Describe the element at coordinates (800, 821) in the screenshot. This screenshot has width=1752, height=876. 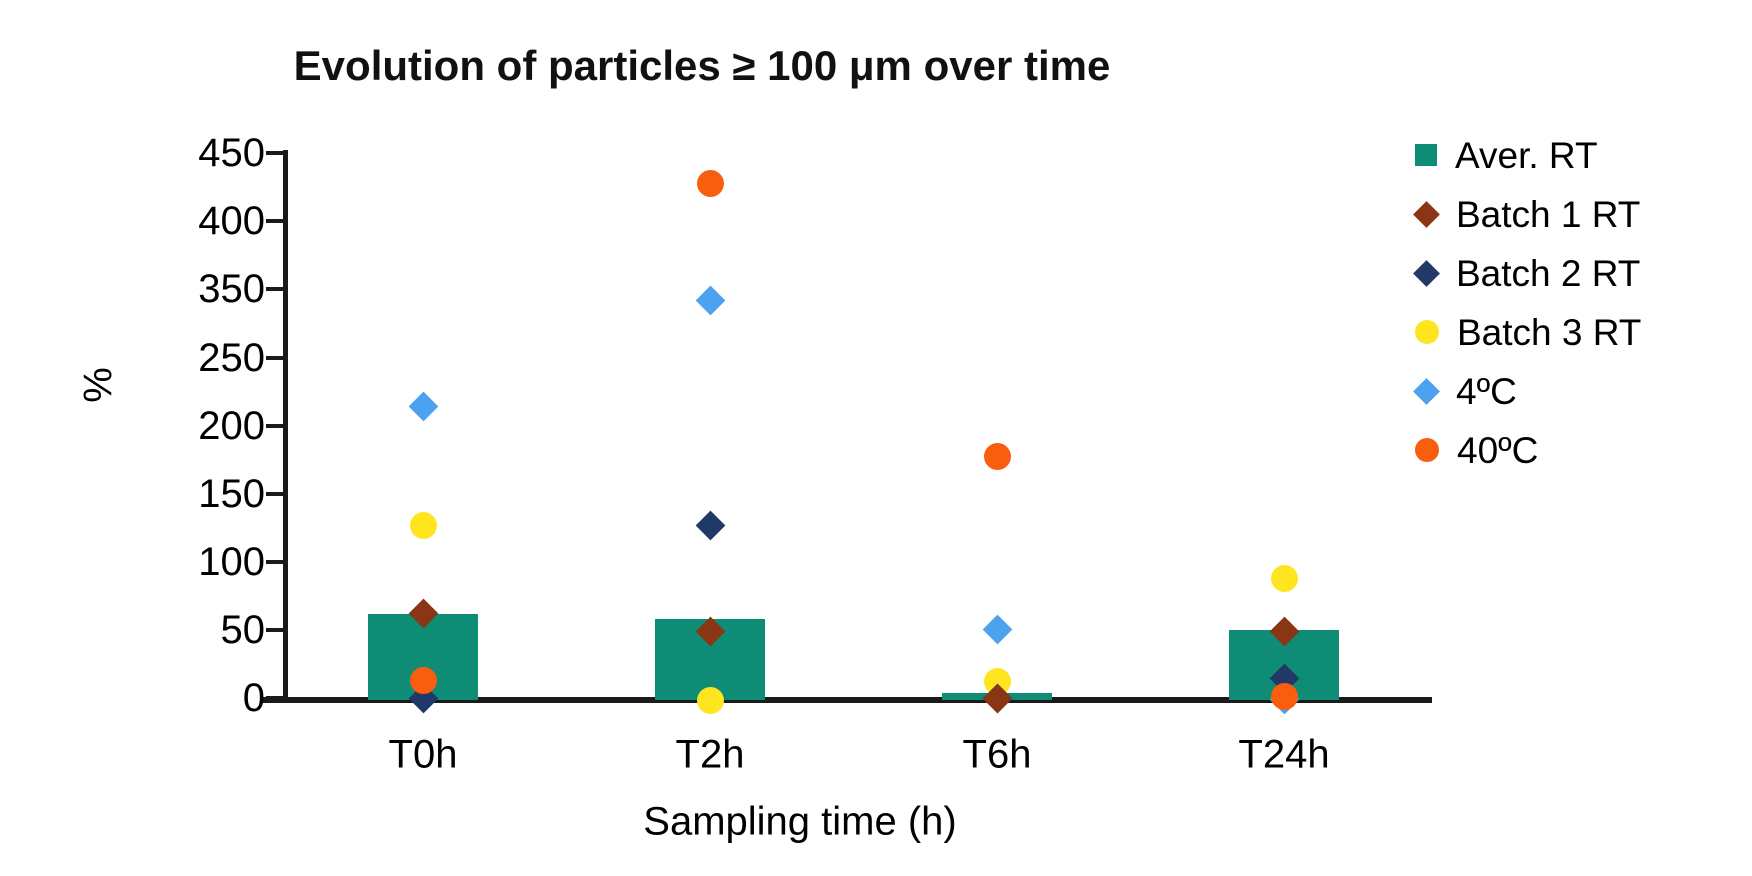
I see `x-axis-title: Sampling time (h)` at that location.